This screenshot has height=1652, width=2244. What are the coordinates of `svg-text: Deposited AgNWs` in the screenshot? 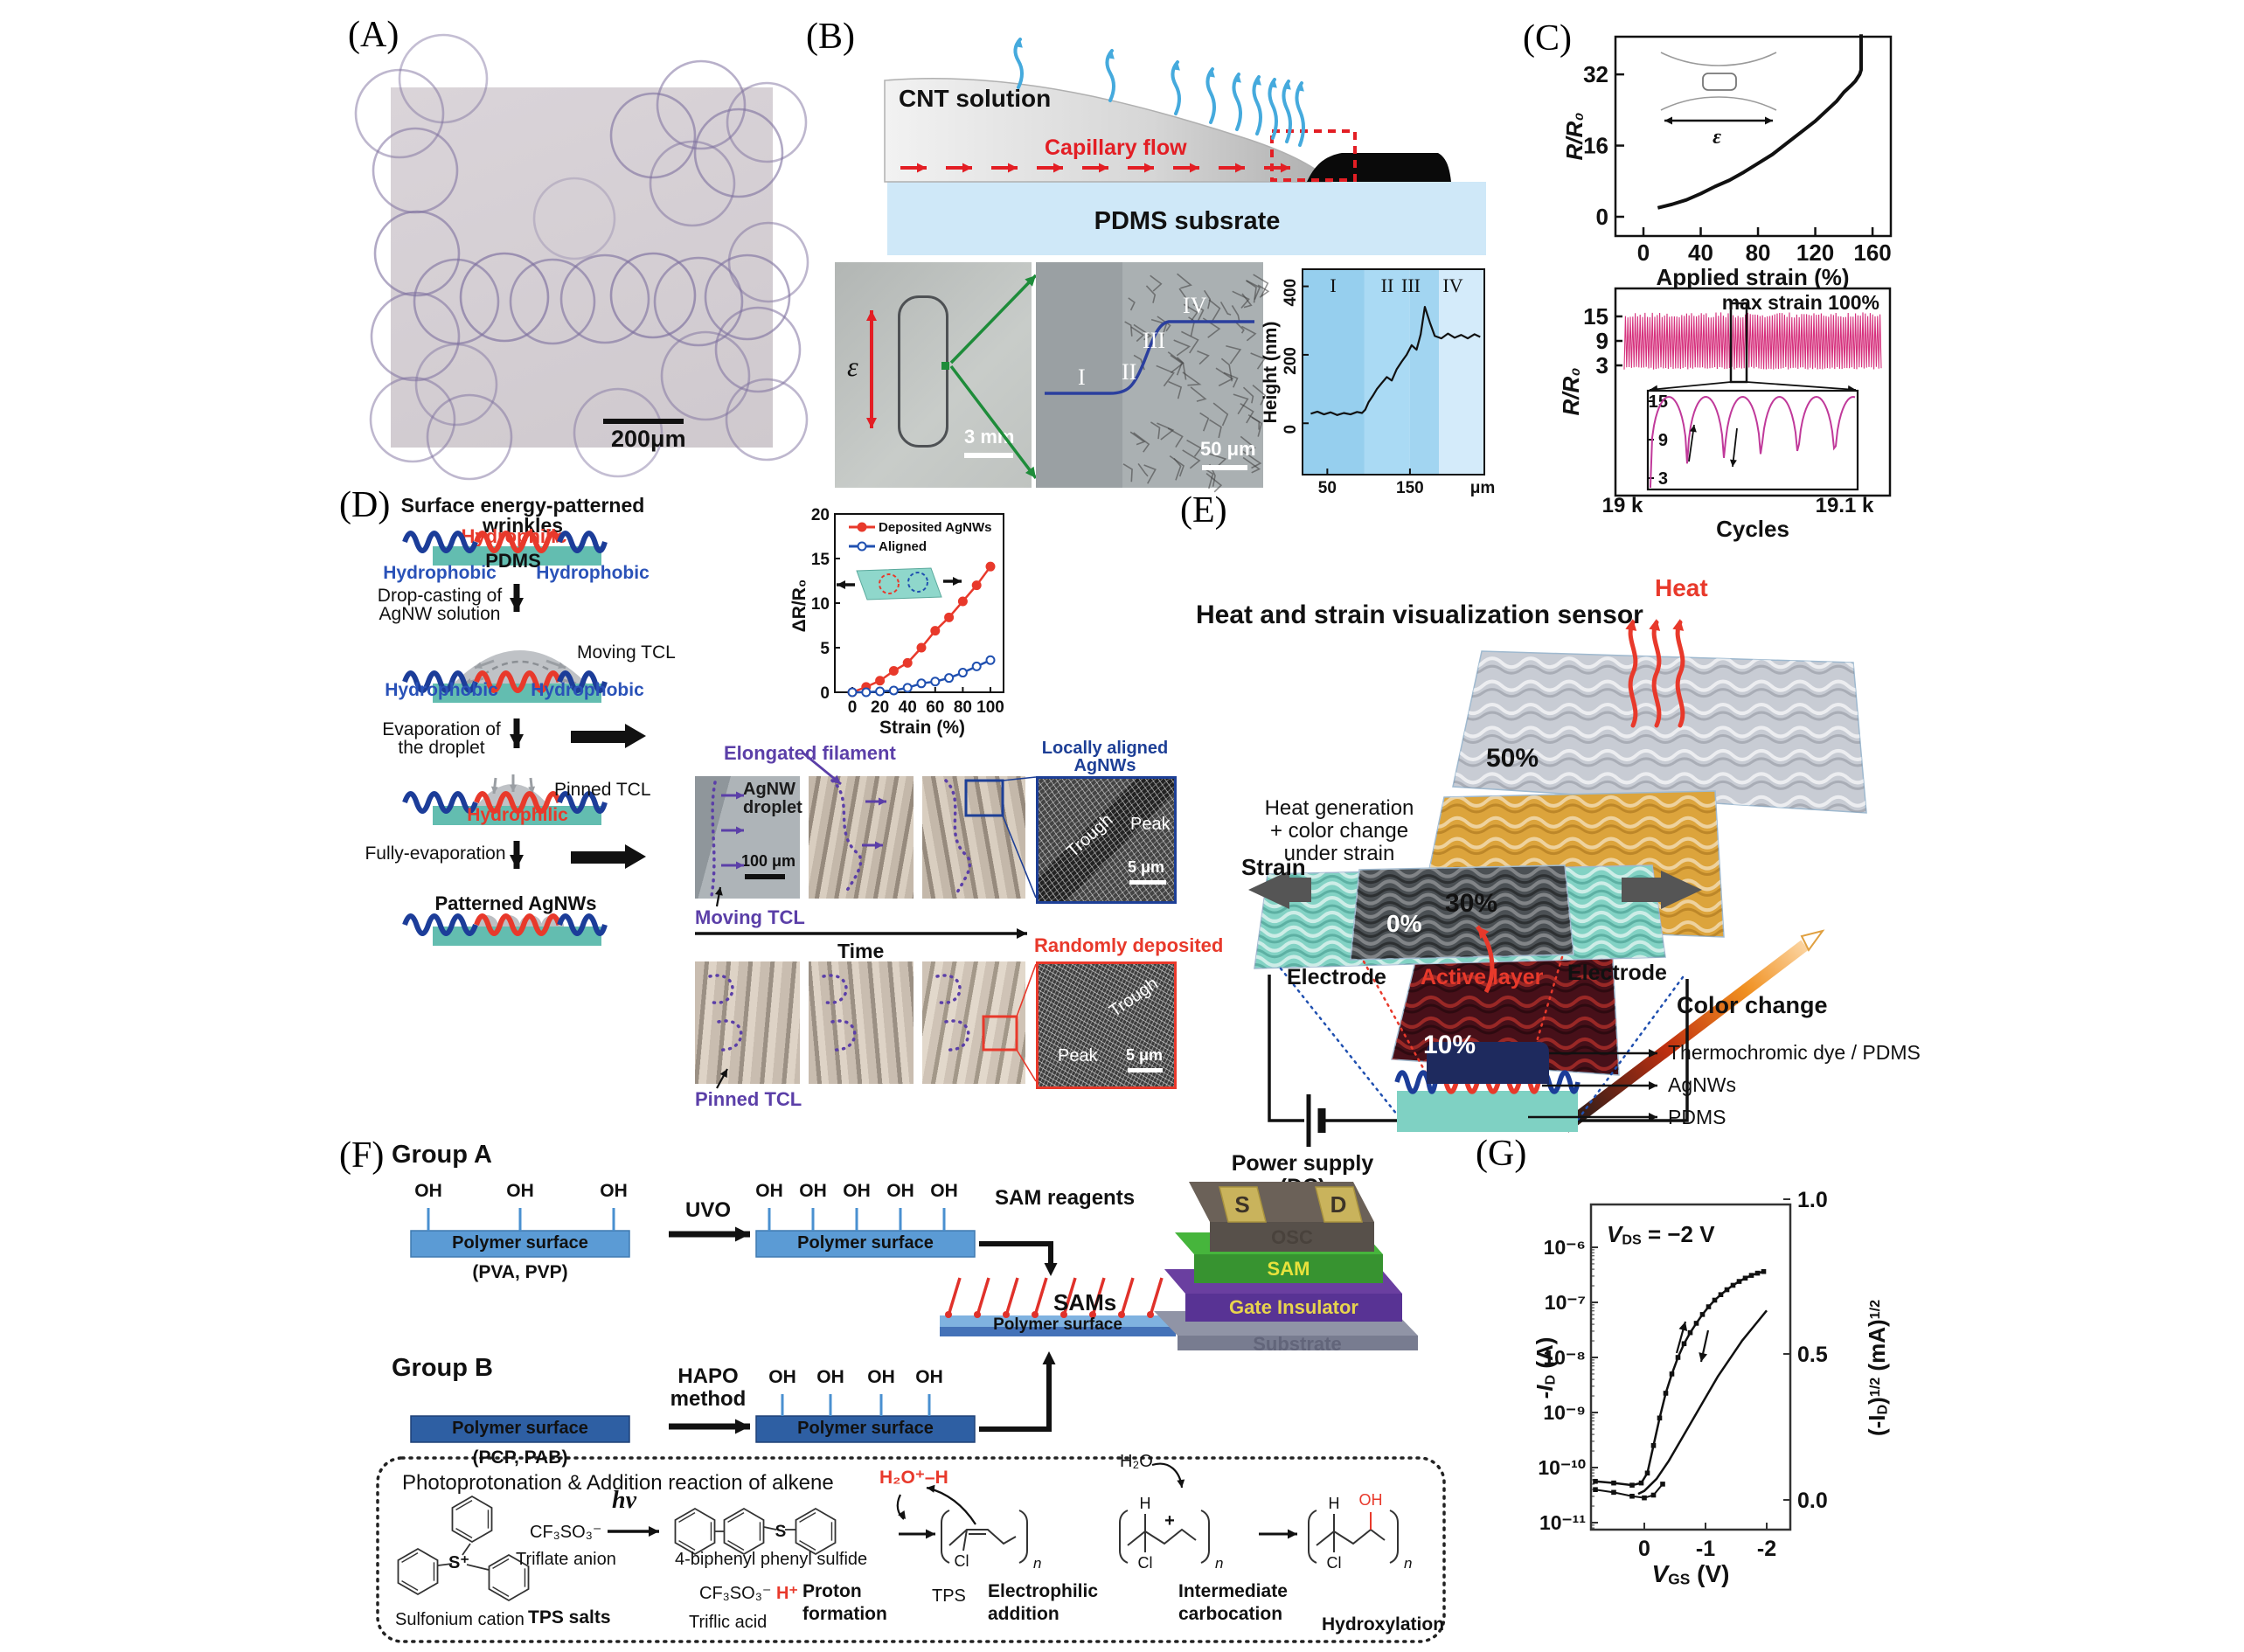 It's located at (935, 528).